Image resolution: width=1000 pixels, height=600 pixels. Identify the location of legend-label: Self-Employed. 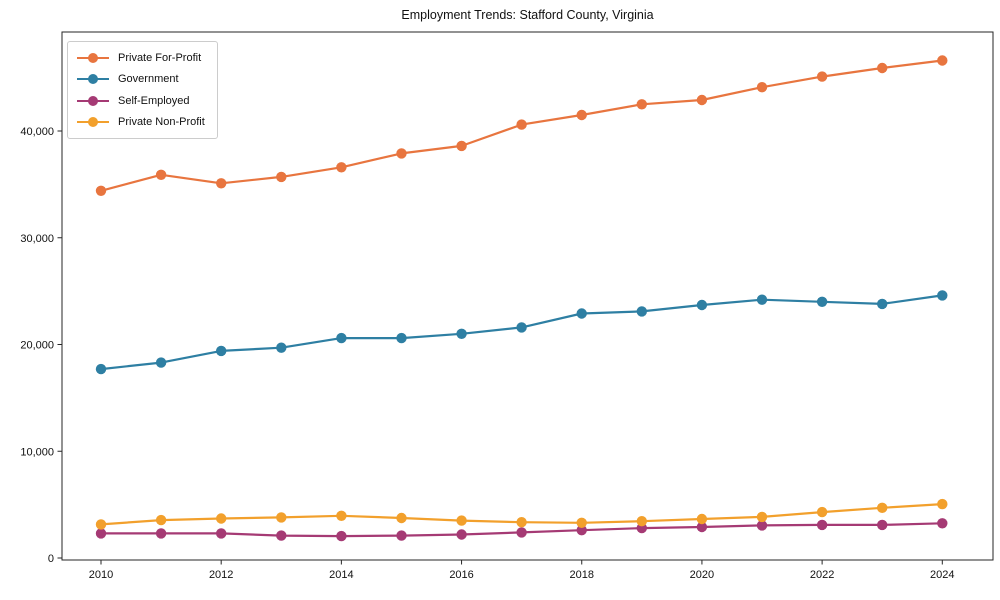
(154, 100).